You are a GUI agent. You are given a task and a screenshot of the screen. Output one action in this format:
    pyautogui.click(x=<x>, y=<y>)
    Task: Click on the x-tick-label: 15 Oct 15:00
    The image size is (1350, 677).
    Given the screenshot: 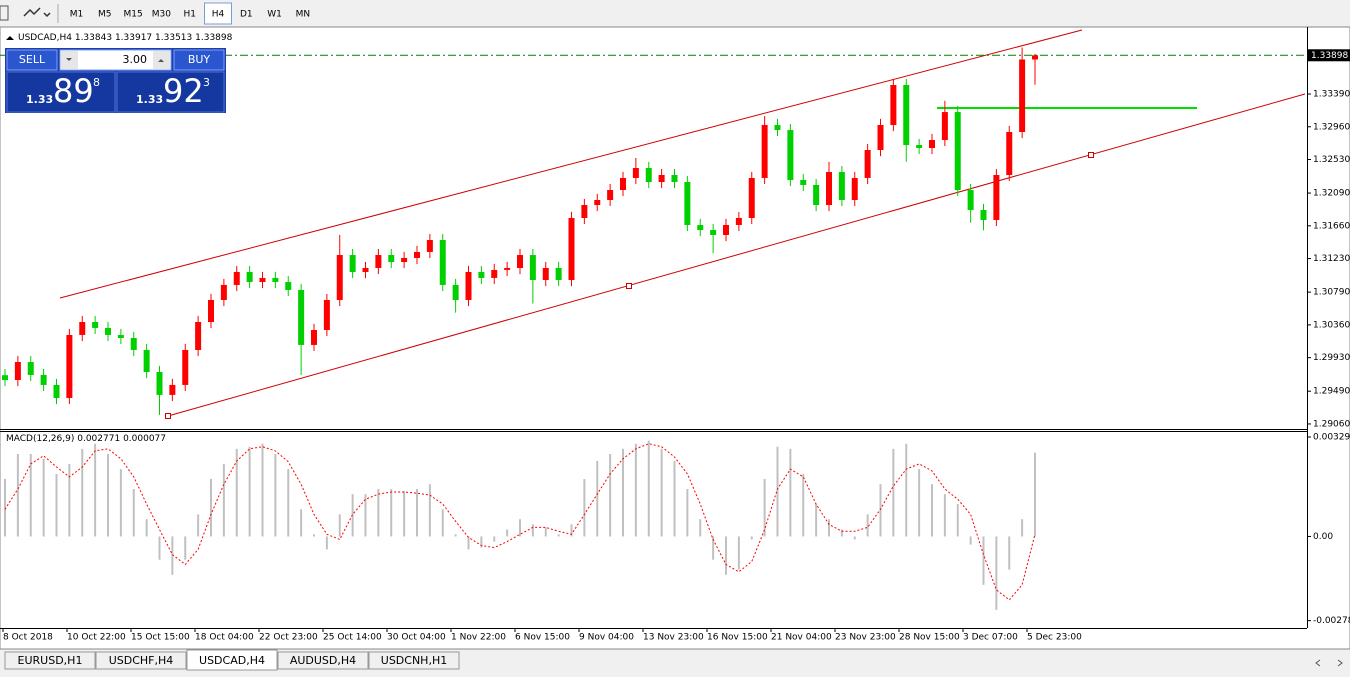 What is the action you would take?
    pyautogui.click(x=160, y=638)
    